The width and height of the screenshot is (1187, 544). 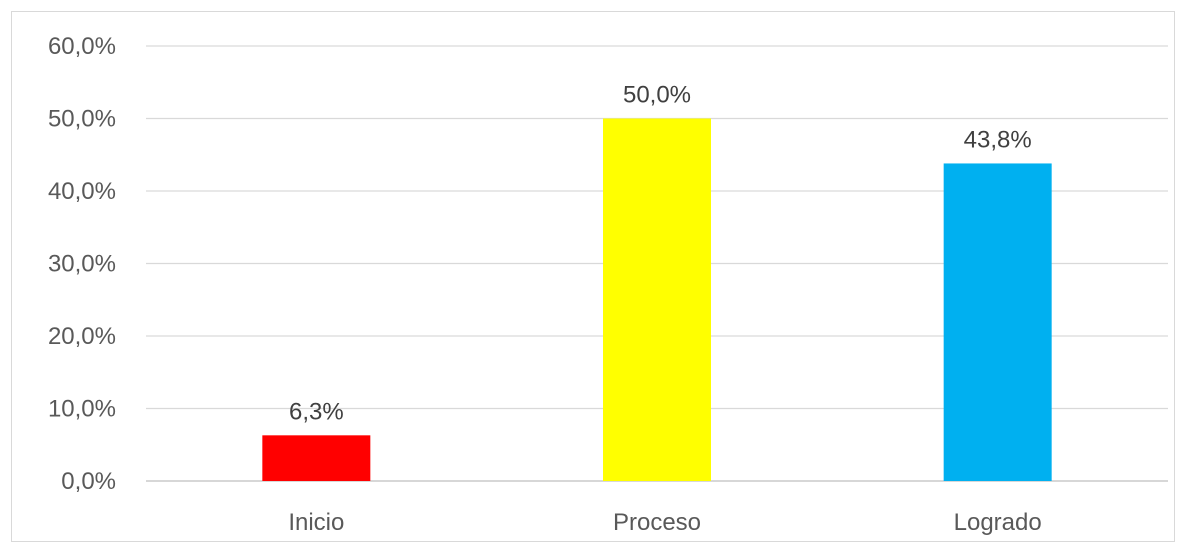 What do you see at coordinates (82, 46) in the screenshot?
I see `y-tick-label: 60,0%` at bounding box center [82, 46].